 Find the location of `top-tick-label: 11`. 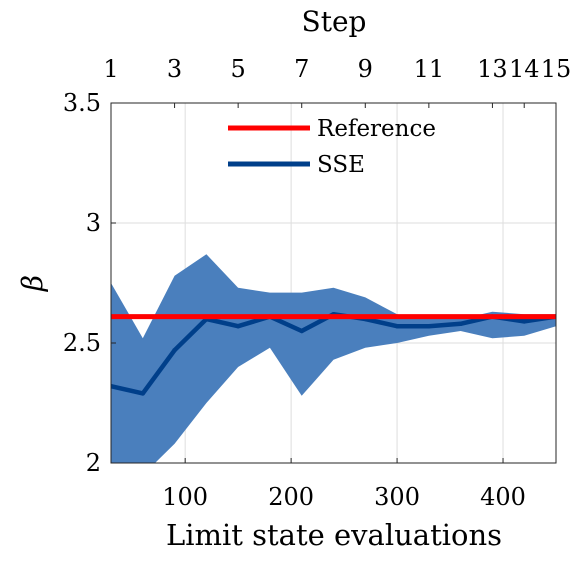

top-tick-label: 11 is located at coordinates (429, 69).